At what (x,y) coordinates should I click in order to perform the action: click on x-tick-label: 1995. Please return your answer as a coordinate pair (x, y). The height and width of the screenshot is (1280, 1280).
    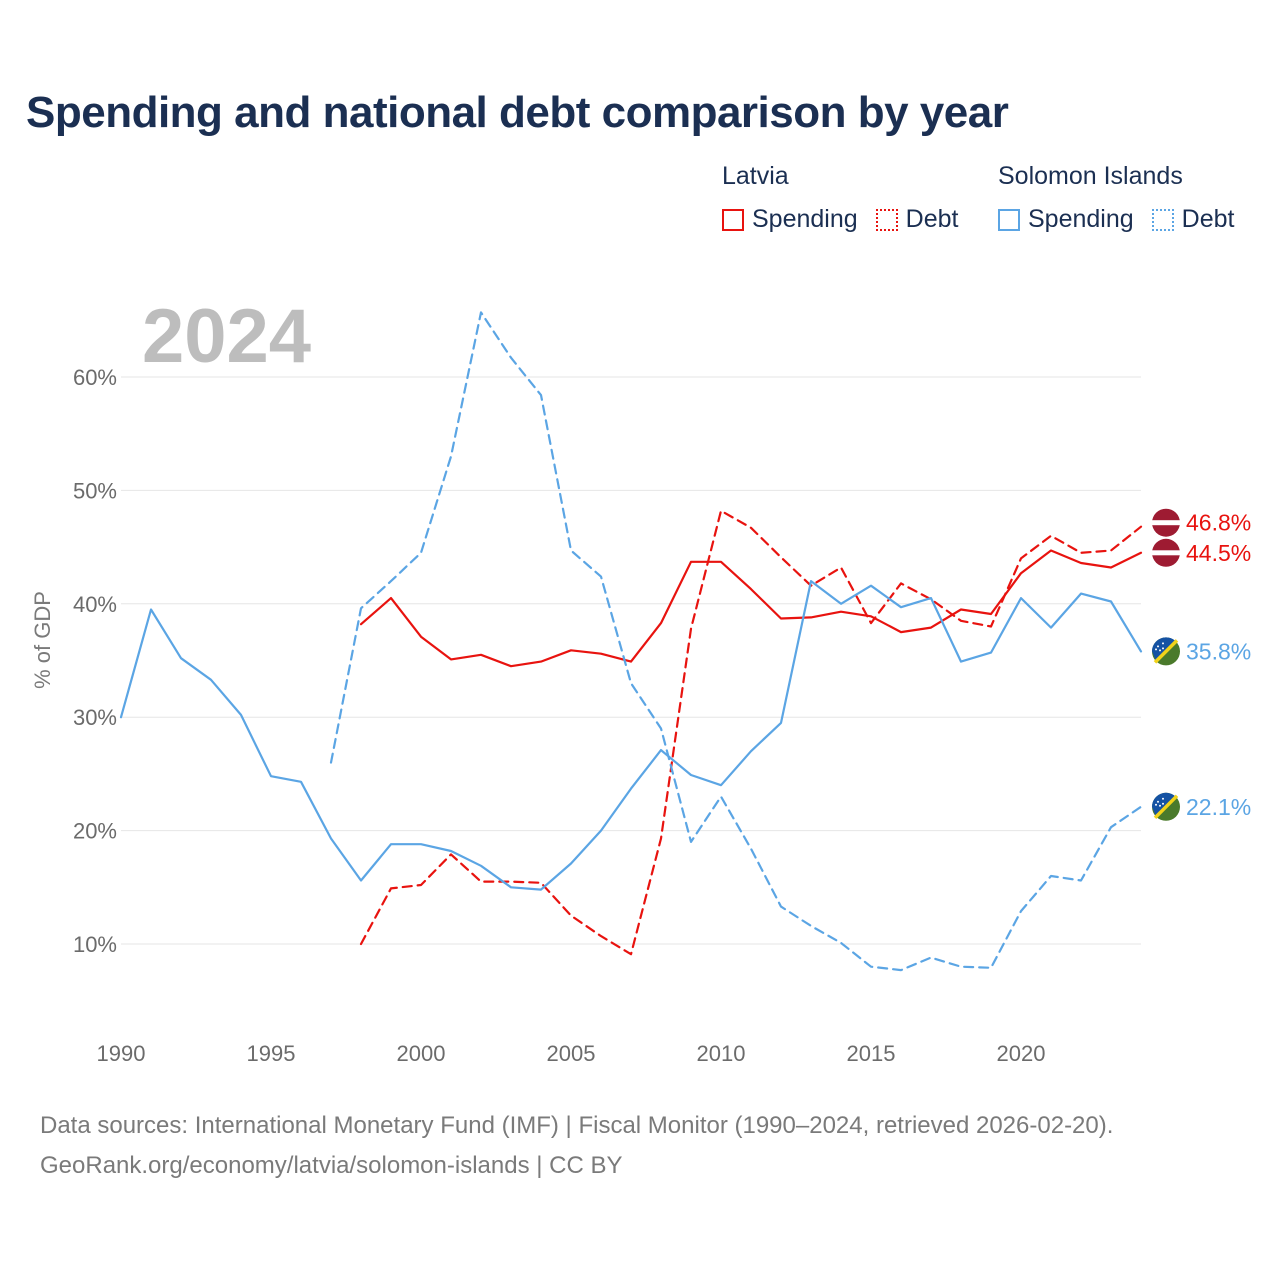
    Looking at the image, I should click on (271, 1053).